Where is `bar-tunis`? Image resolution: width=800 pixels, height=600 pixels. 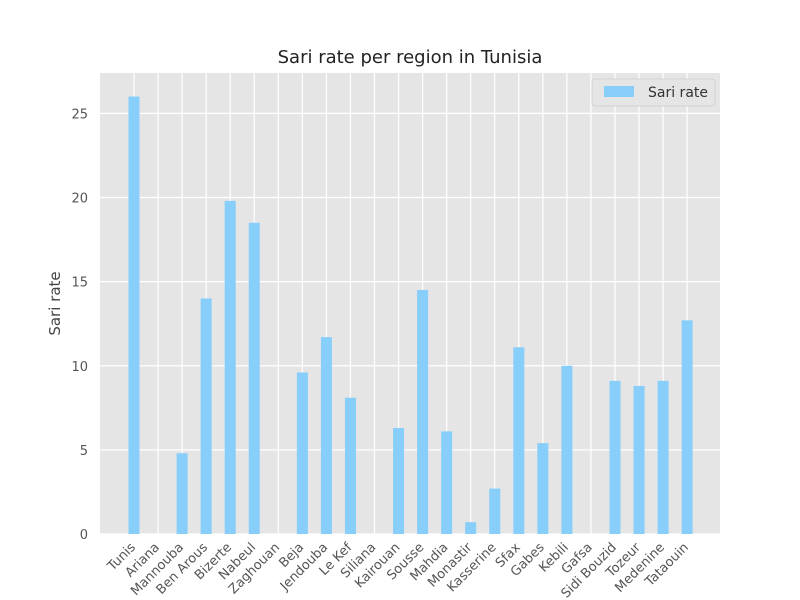
bar-tunis is located at coordinates (134, 315).